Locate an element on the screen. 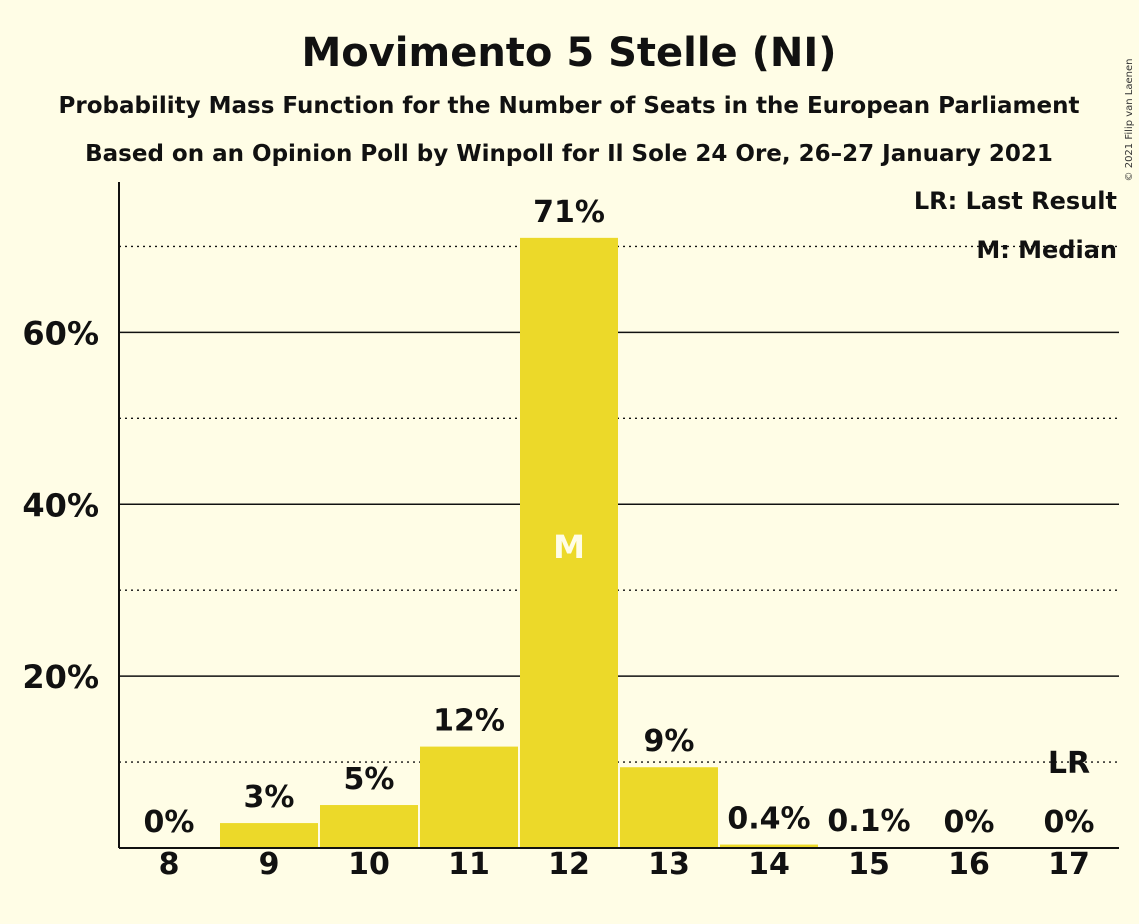  x-tick-label-10: 10 is located at coordinates (369, 864).